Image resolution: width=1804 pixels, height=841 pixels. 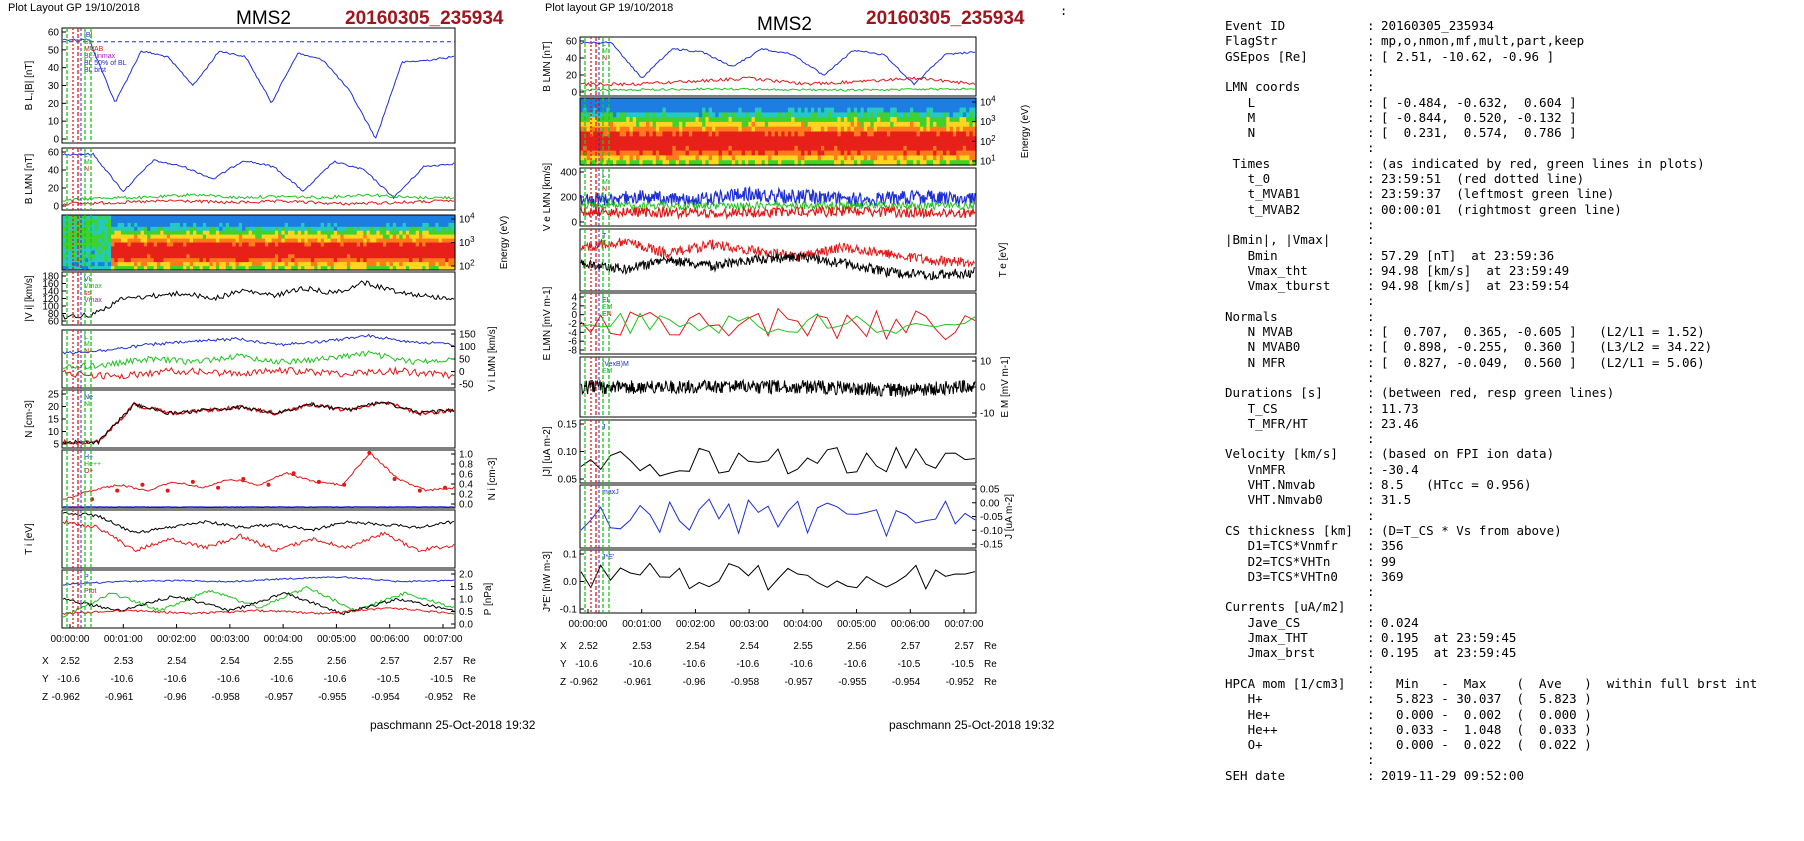 I want to click on middle-ephem-value: 2.54, so click(x=750, y=646).